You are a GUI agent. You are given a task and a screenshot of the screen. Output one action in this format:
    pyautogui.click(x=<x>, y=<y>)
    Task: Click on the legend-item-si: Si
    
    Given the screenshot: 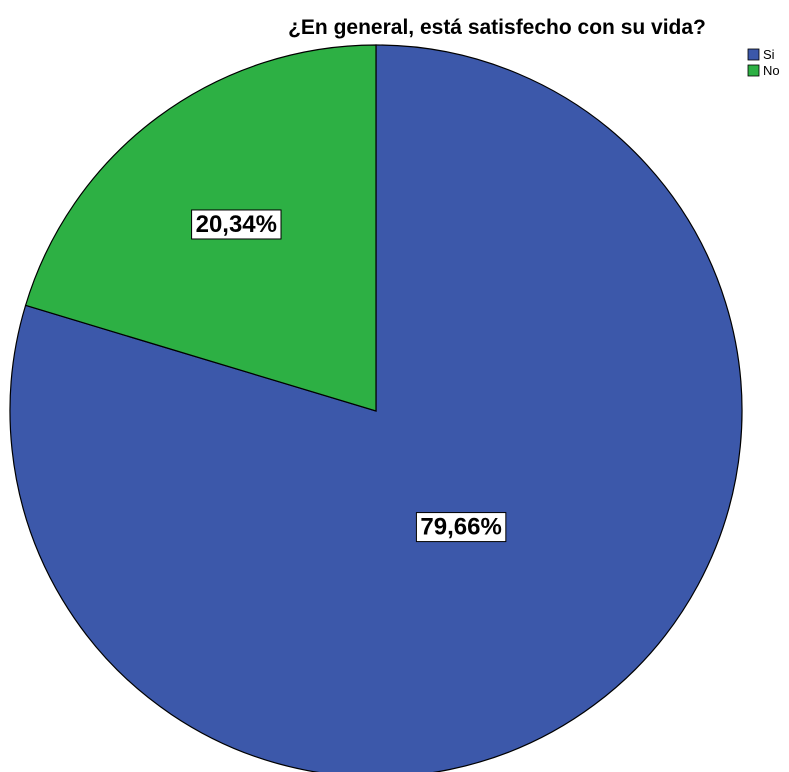 What is the action you would take?
    pyautogui.click(x=761, y=54)
    